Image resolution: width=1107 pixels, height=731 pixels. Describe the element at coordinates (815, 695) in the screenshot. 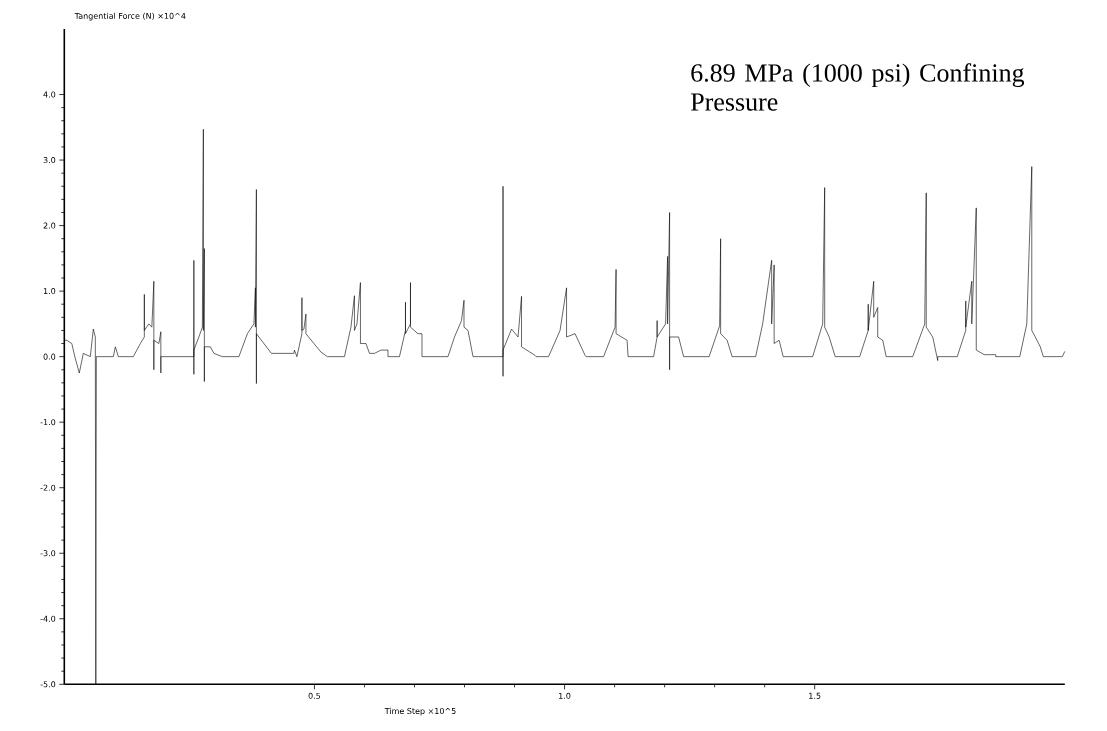

I see `x-tick-label: 1.5` at that location.